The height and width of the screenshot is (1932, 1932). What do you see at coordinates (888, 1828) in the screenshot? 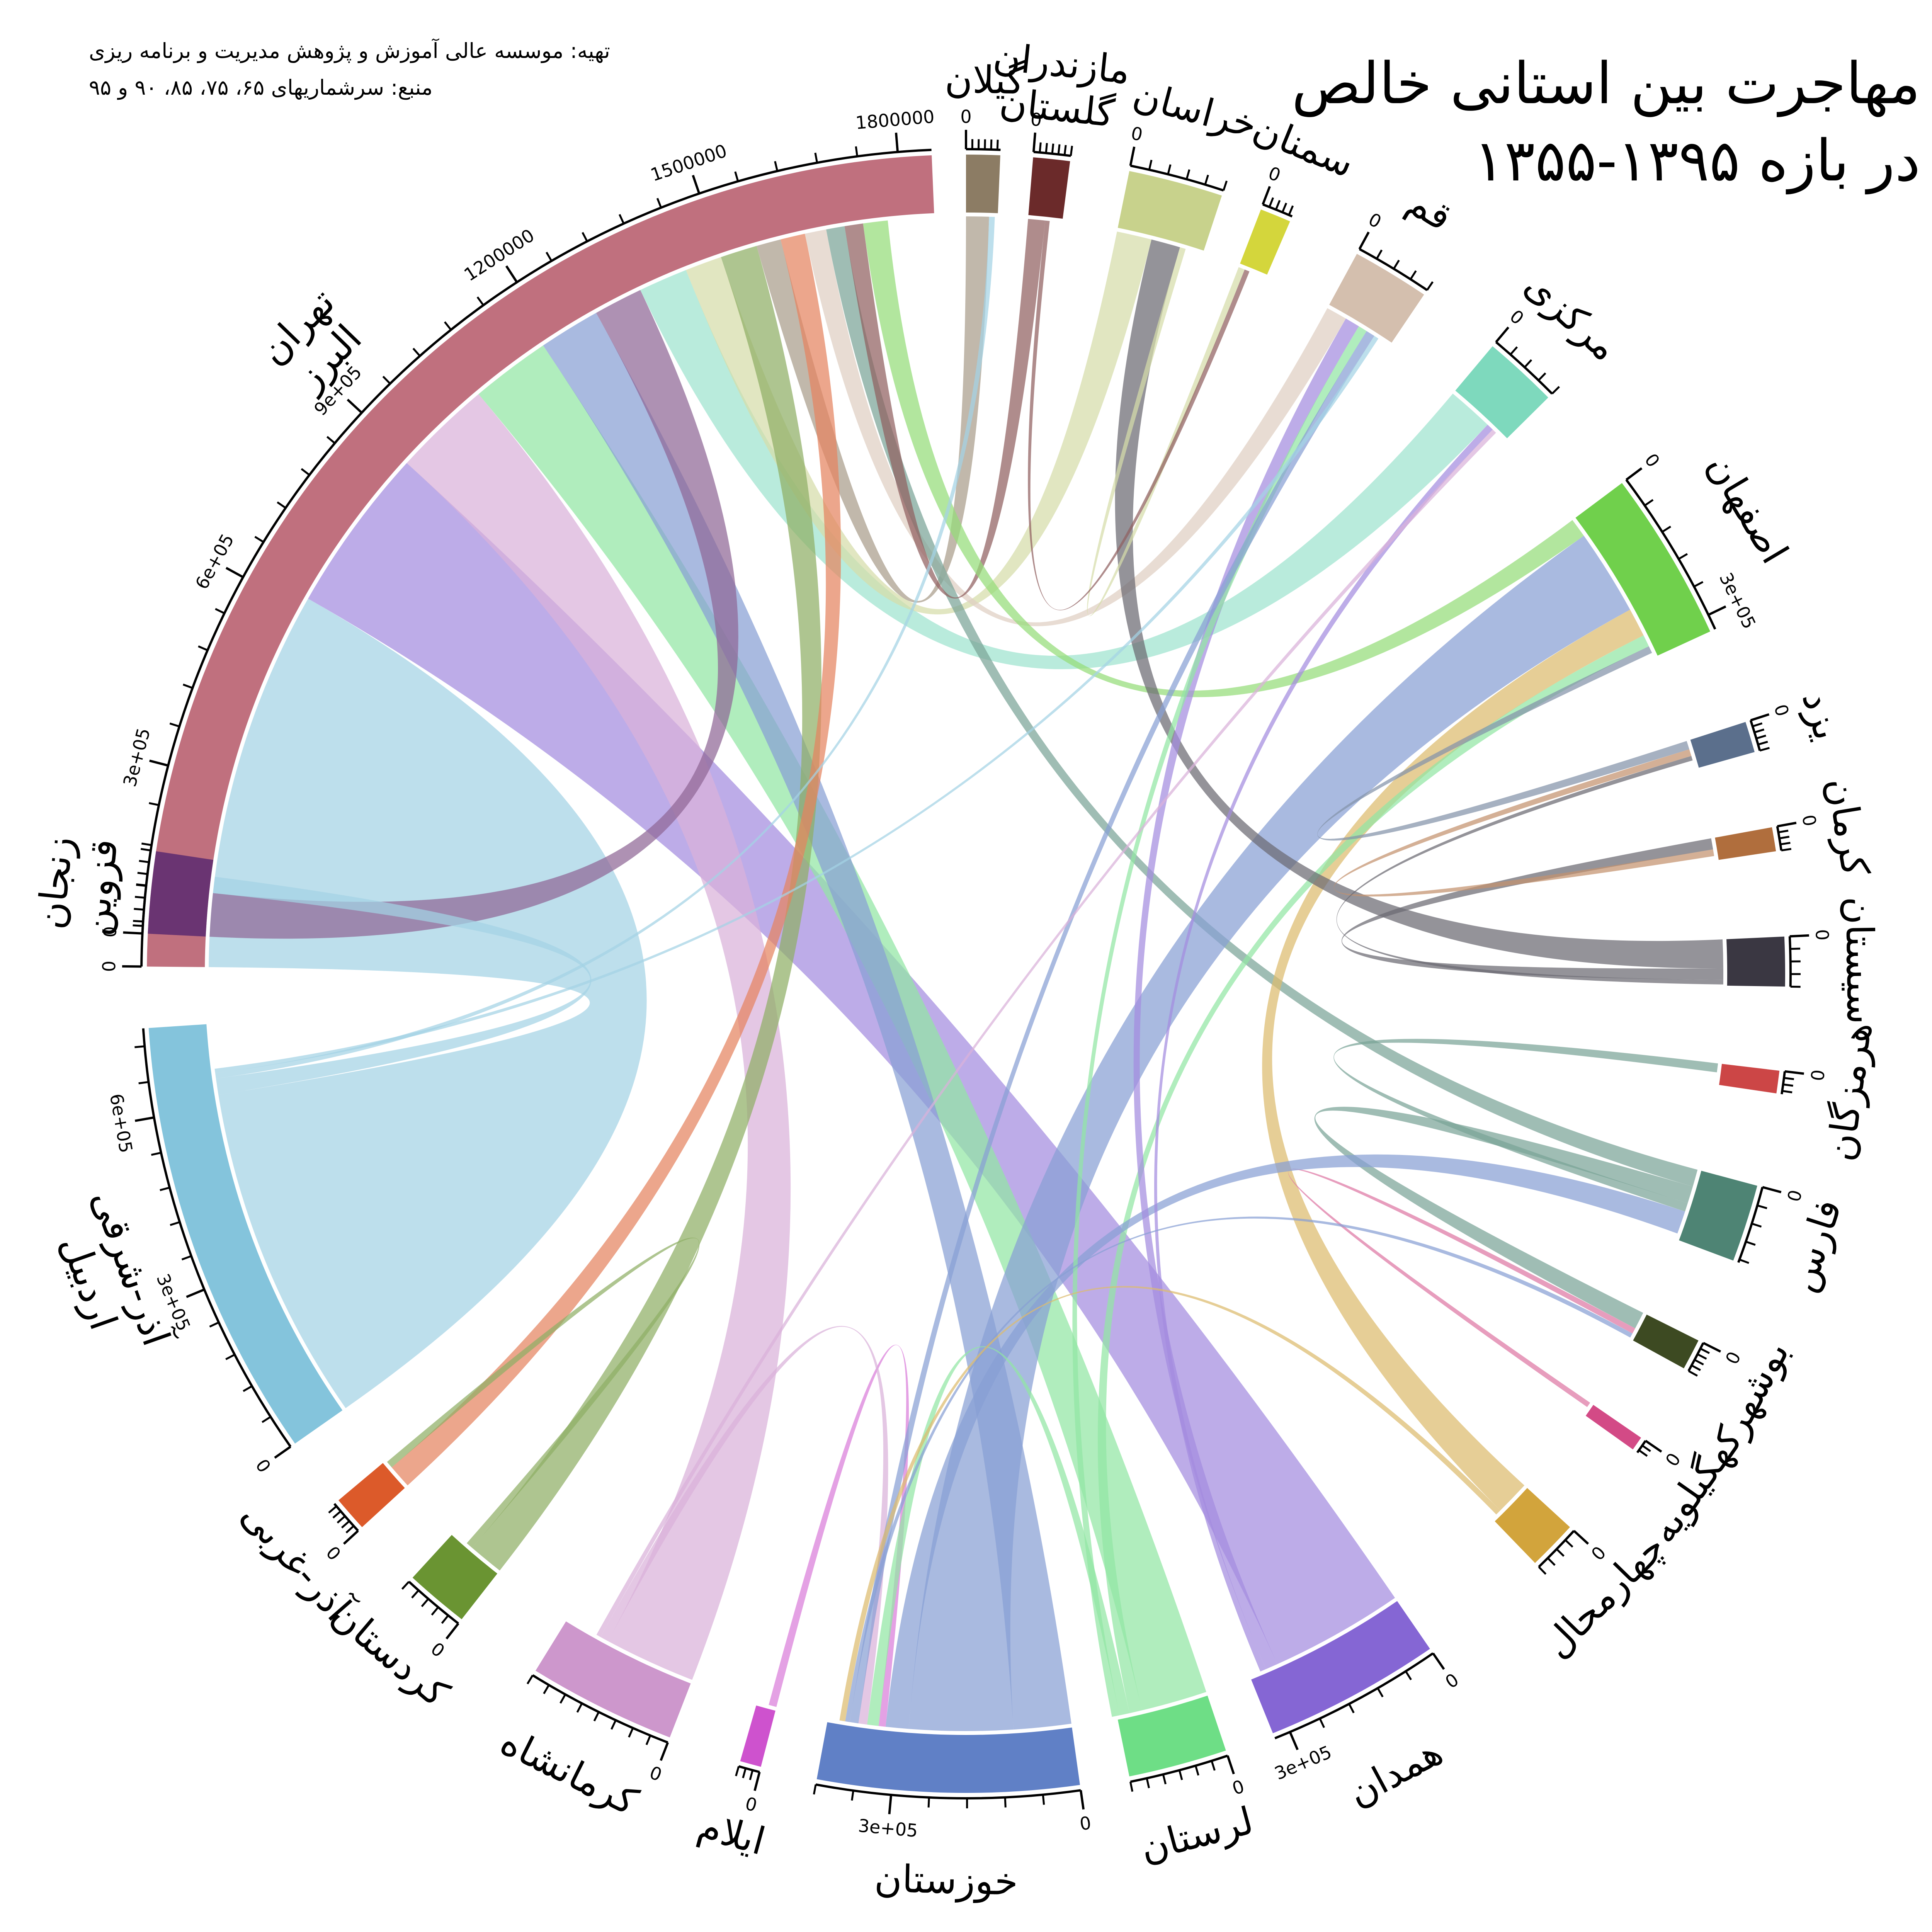
I see `axis-tick-label: 3e+05` at bounding box center [888, 1828].